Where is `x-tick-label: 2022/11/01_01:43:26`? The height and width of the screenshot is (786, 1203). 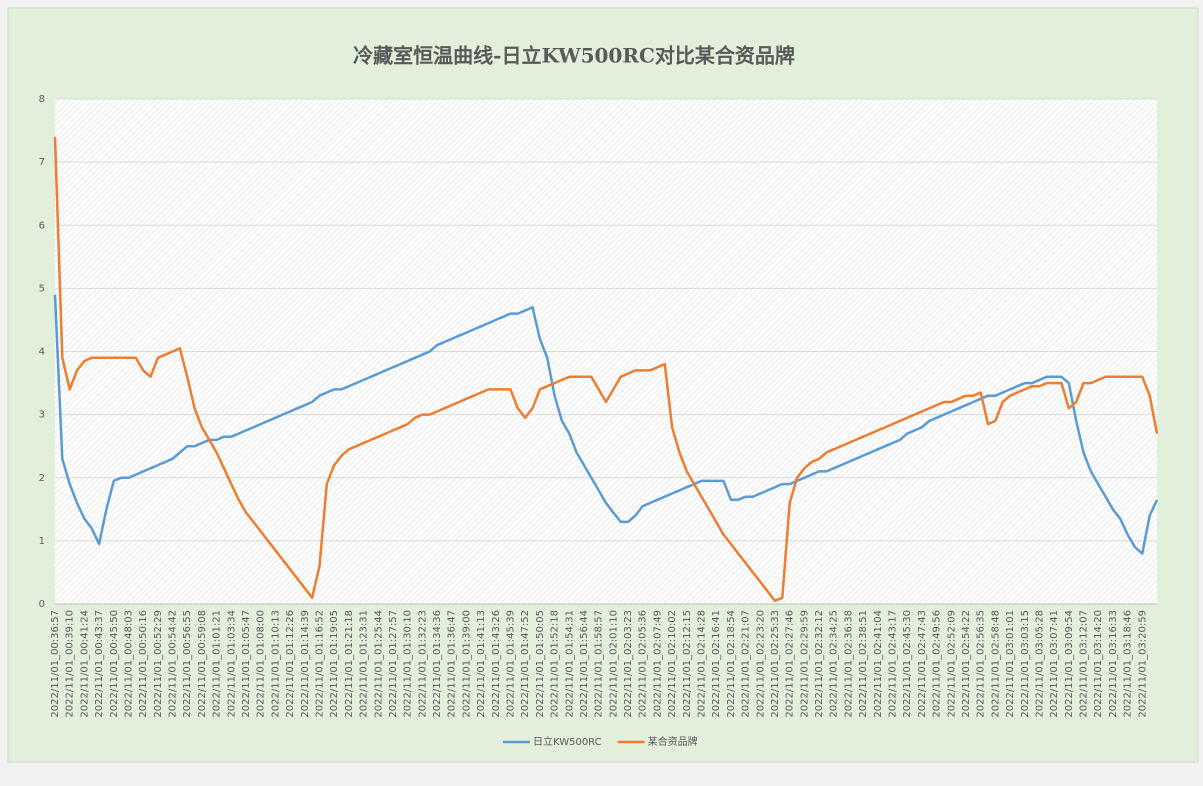
x-tick-label: 2022/11/01_01:43:26 is located at coordinates (496, 664).